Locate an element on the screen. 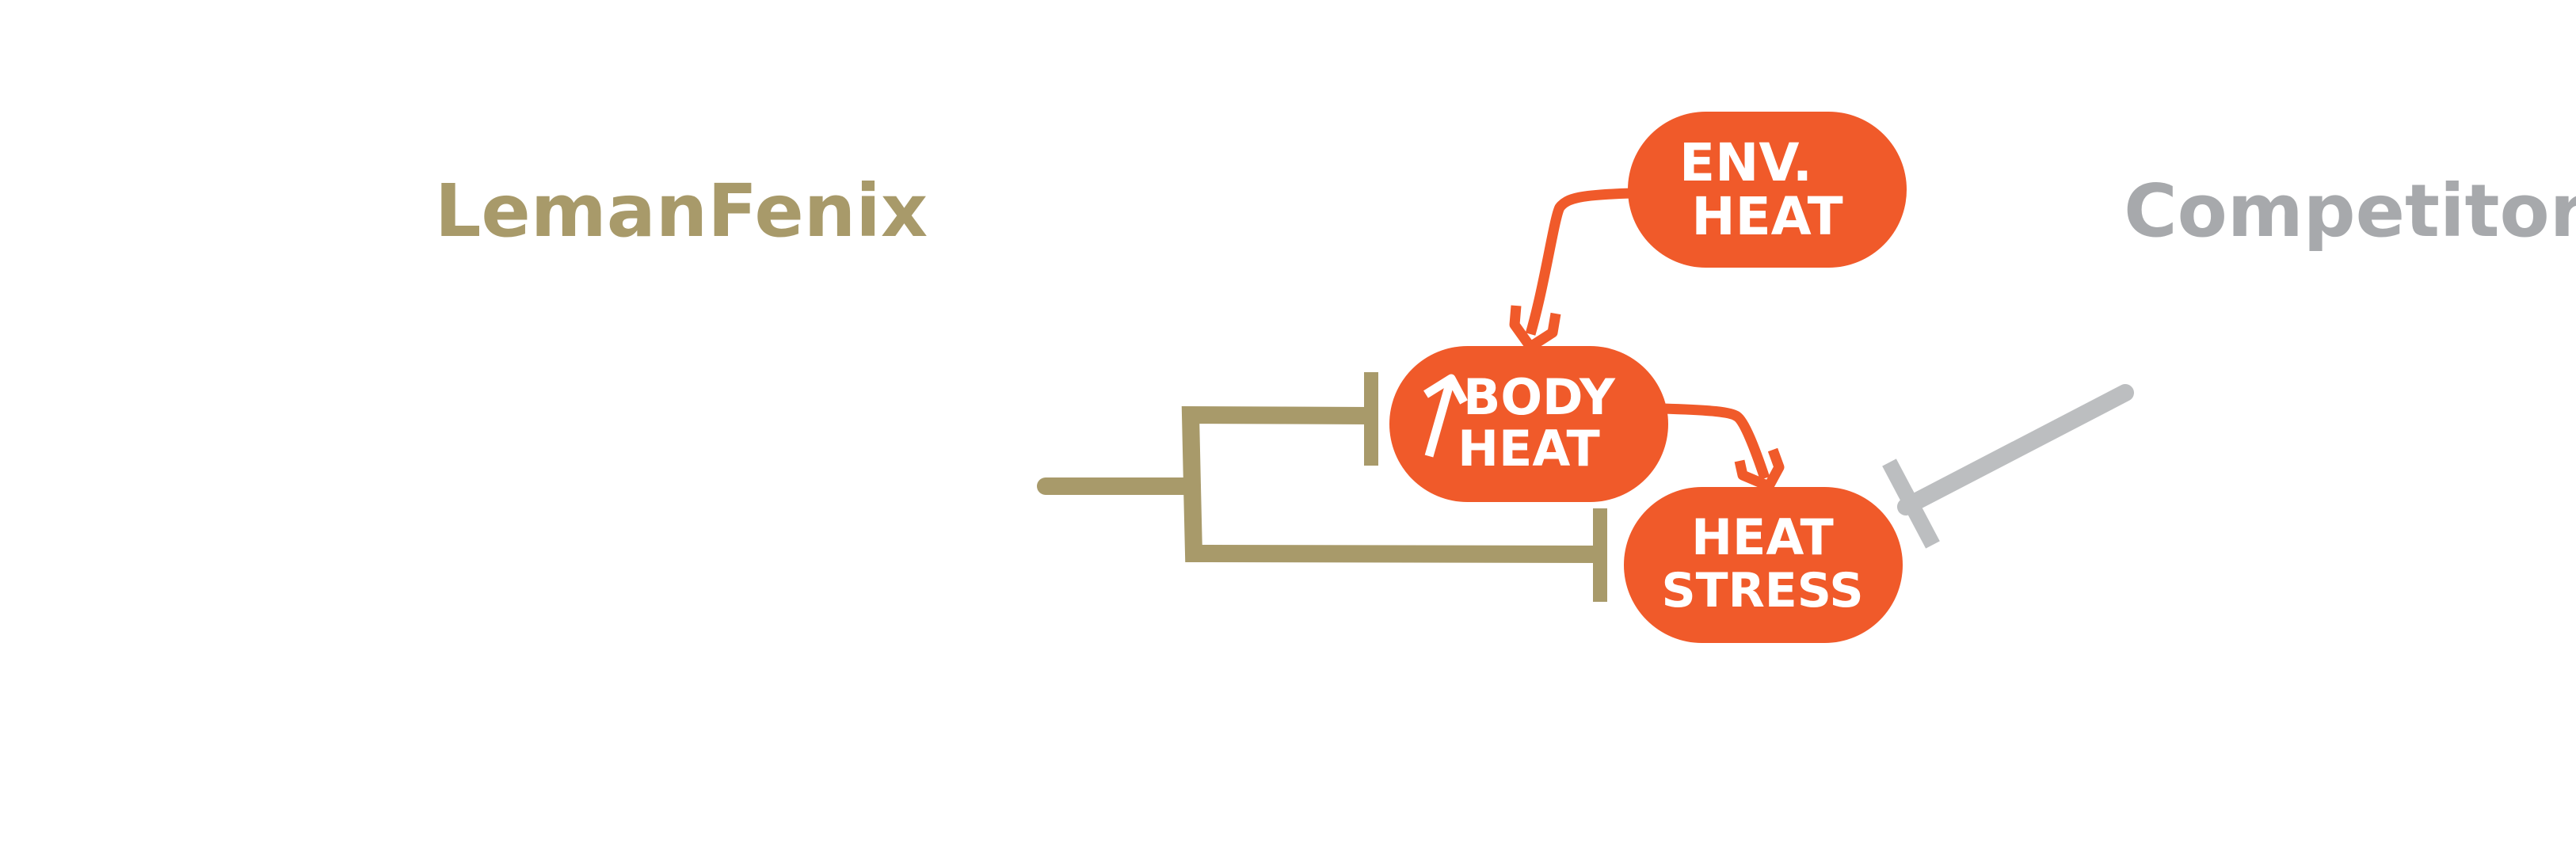 The height and width of the screenshot is (856, 2576). heat-stress-node: HEAT STRESS is located at coordinates (1763, 565).